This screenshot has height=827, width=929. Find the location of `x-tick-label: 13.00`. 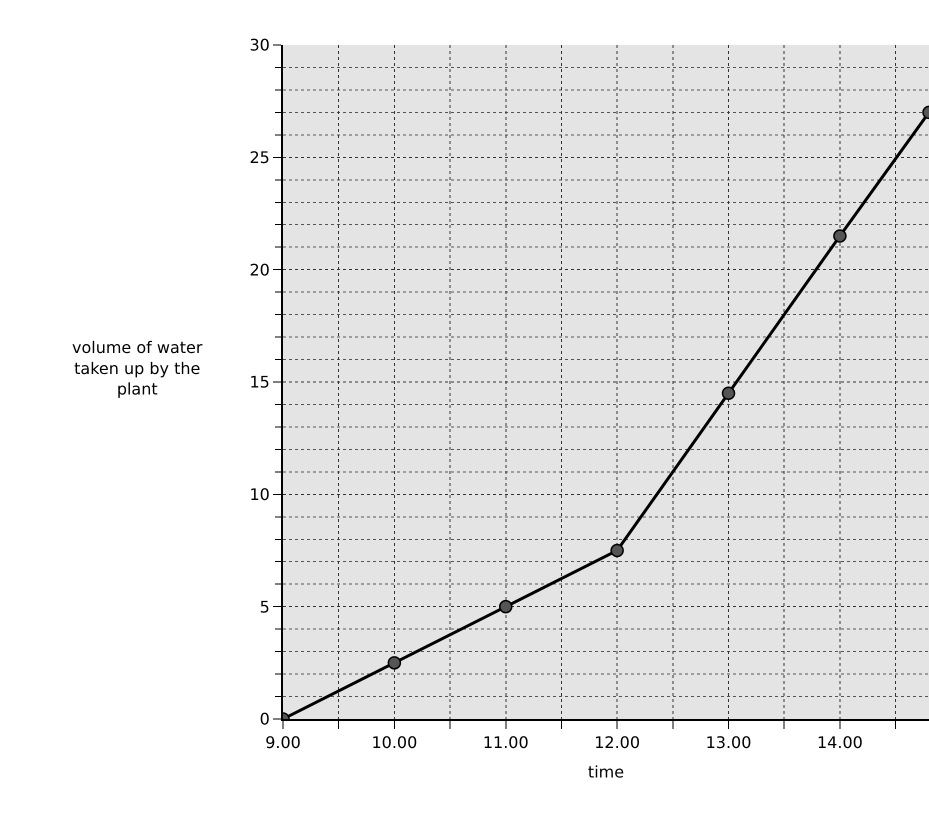

x-tick-label: 13.00 is located at coordinates (729, 742).